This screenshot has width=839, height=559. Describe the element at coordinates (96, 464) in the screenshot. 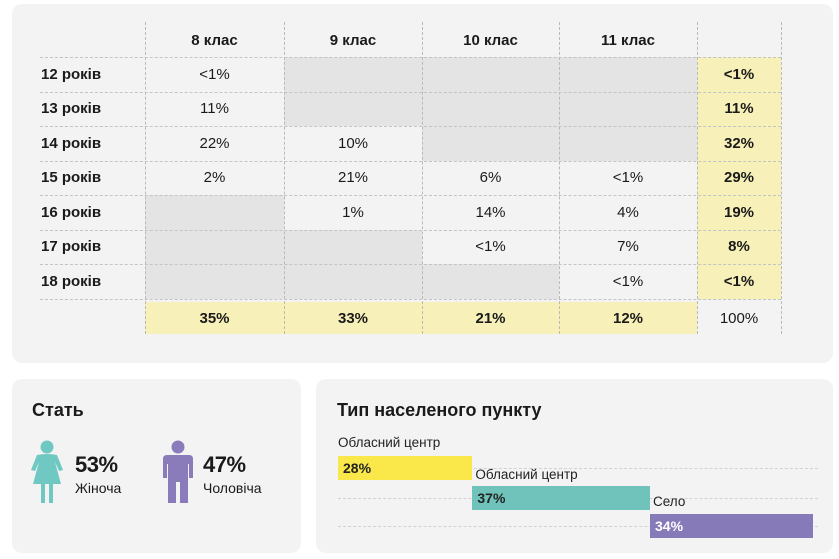

I see `female-percent: 53%` at that location.